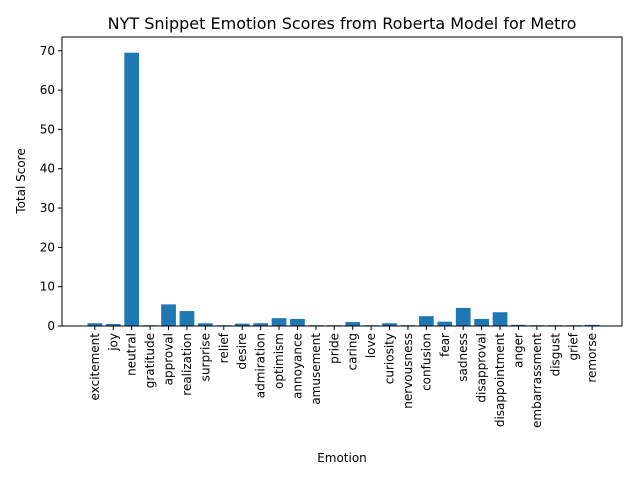  Describe the element at coordinates (113, 342) in the screenshot. I see `x-tick-label-joy: joy` at that location.